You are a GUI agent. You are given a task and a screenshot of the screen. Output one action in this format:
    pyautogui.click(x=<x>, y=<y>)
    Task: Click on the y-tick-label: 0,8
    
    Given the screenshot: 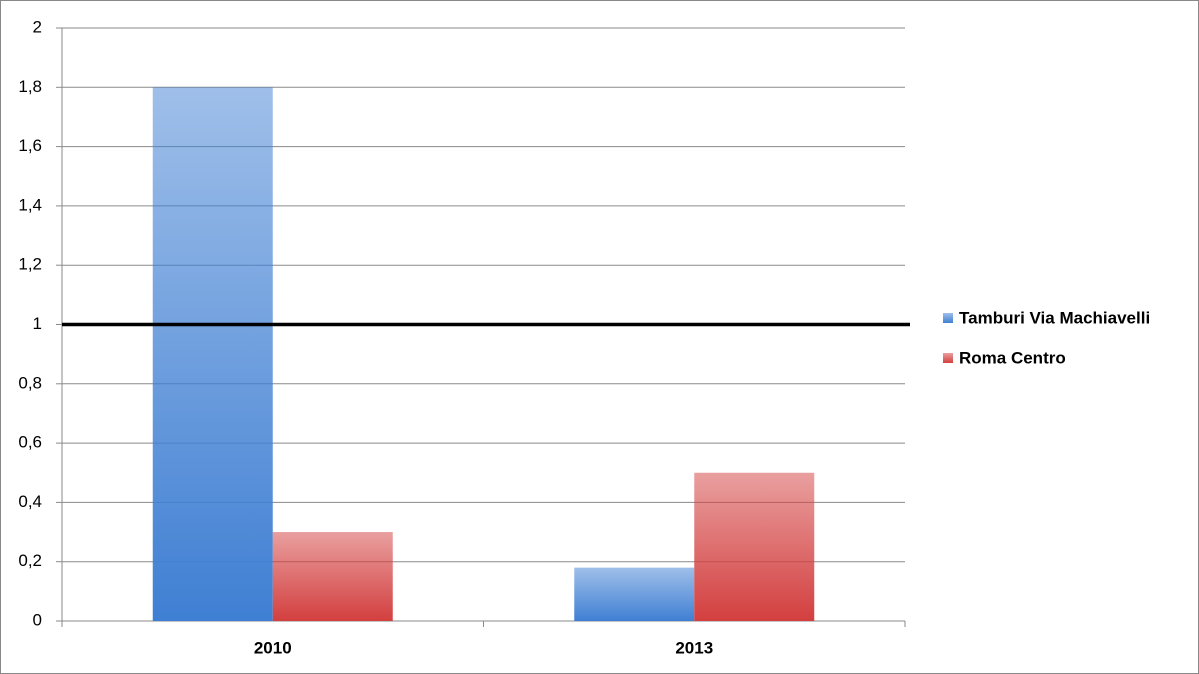 What is the action you would take?
    pyautogui.click(x=30, y=382)
    